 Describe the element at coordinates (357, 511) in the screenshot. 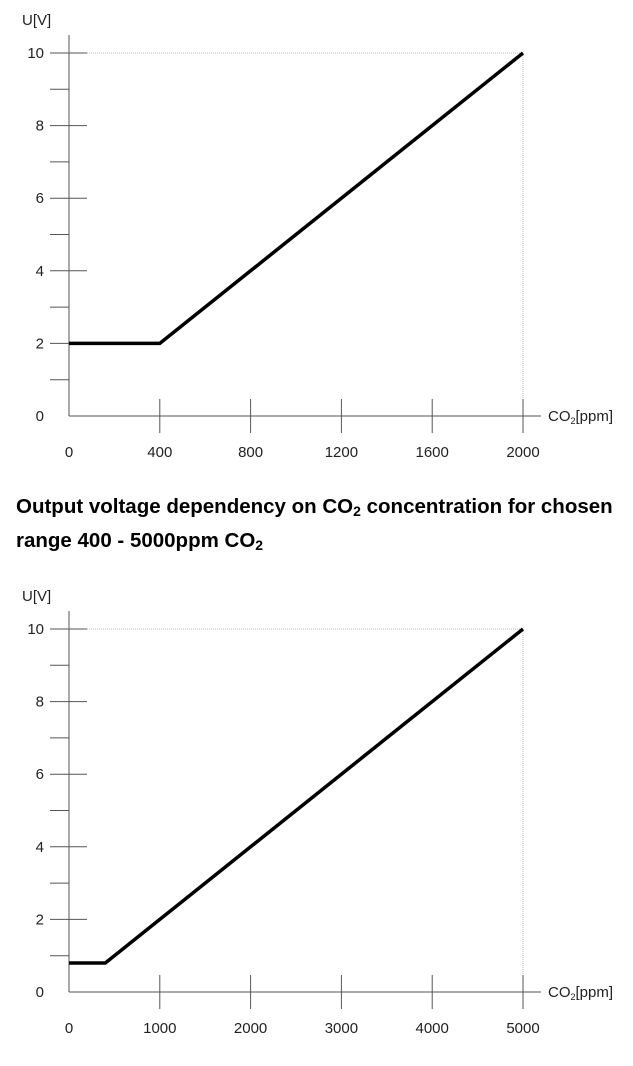

I see `caption-sub1: 2` at that location.